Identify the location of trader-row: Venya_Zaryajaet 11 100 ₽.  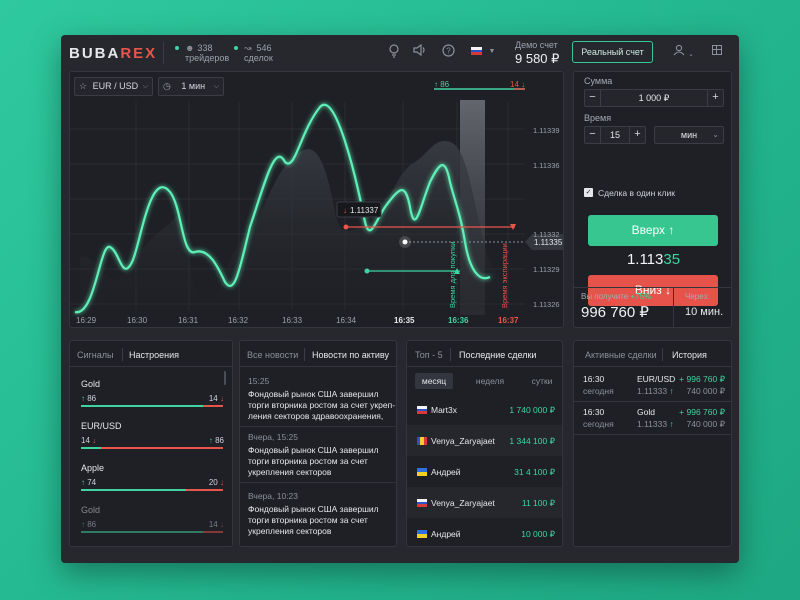
(484, 502).